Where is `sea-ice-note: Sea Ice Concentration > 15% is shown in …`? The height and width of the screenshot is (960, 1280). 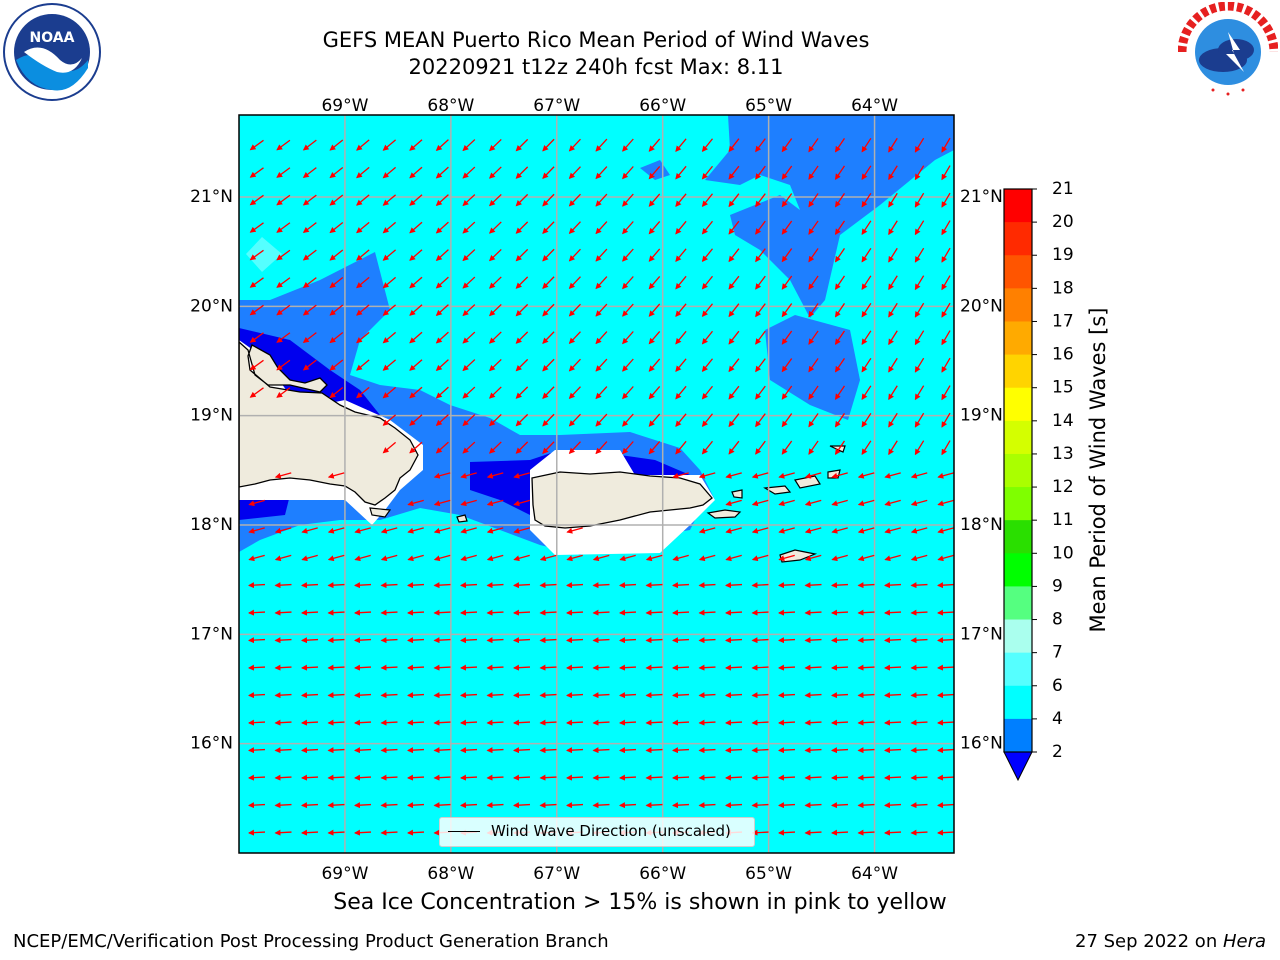
sea-ice-note: Sea Ice Concentration > 15% is shown in … is located at coordinates (640, 902).